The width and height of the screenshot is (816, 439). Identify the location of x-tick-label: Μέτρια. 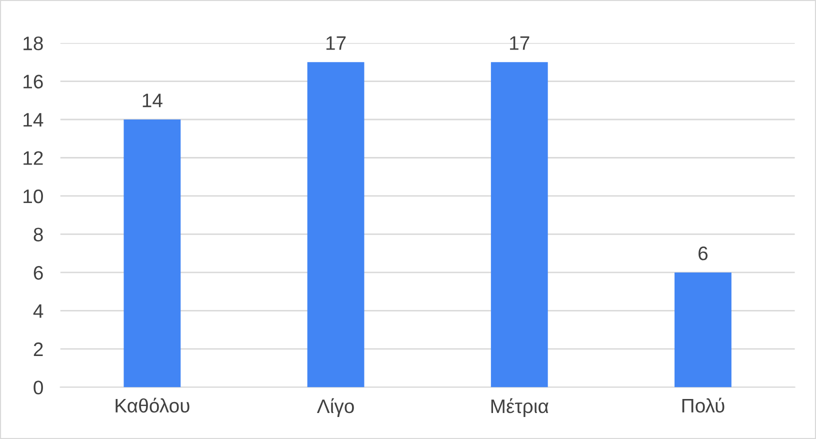
(519, 407).